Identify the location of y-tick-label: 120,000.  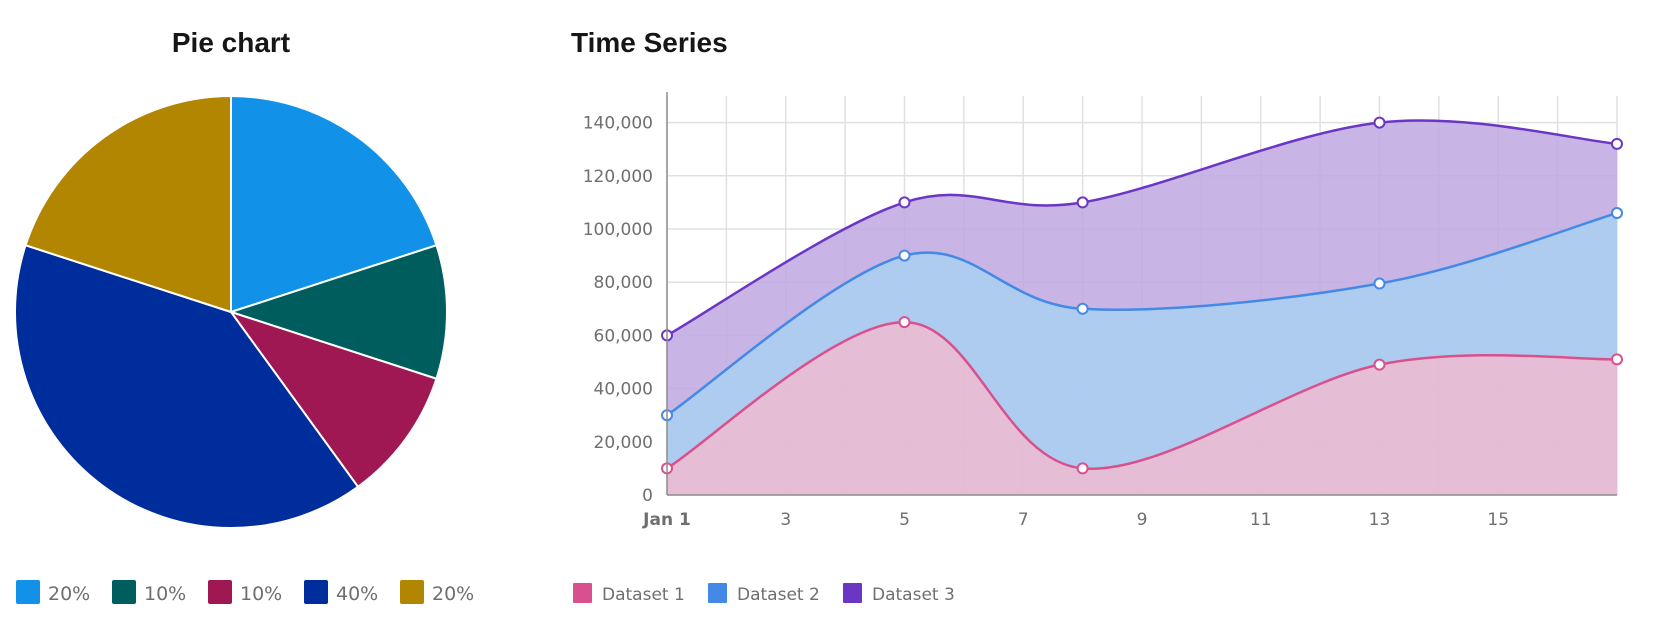
(618, 177).